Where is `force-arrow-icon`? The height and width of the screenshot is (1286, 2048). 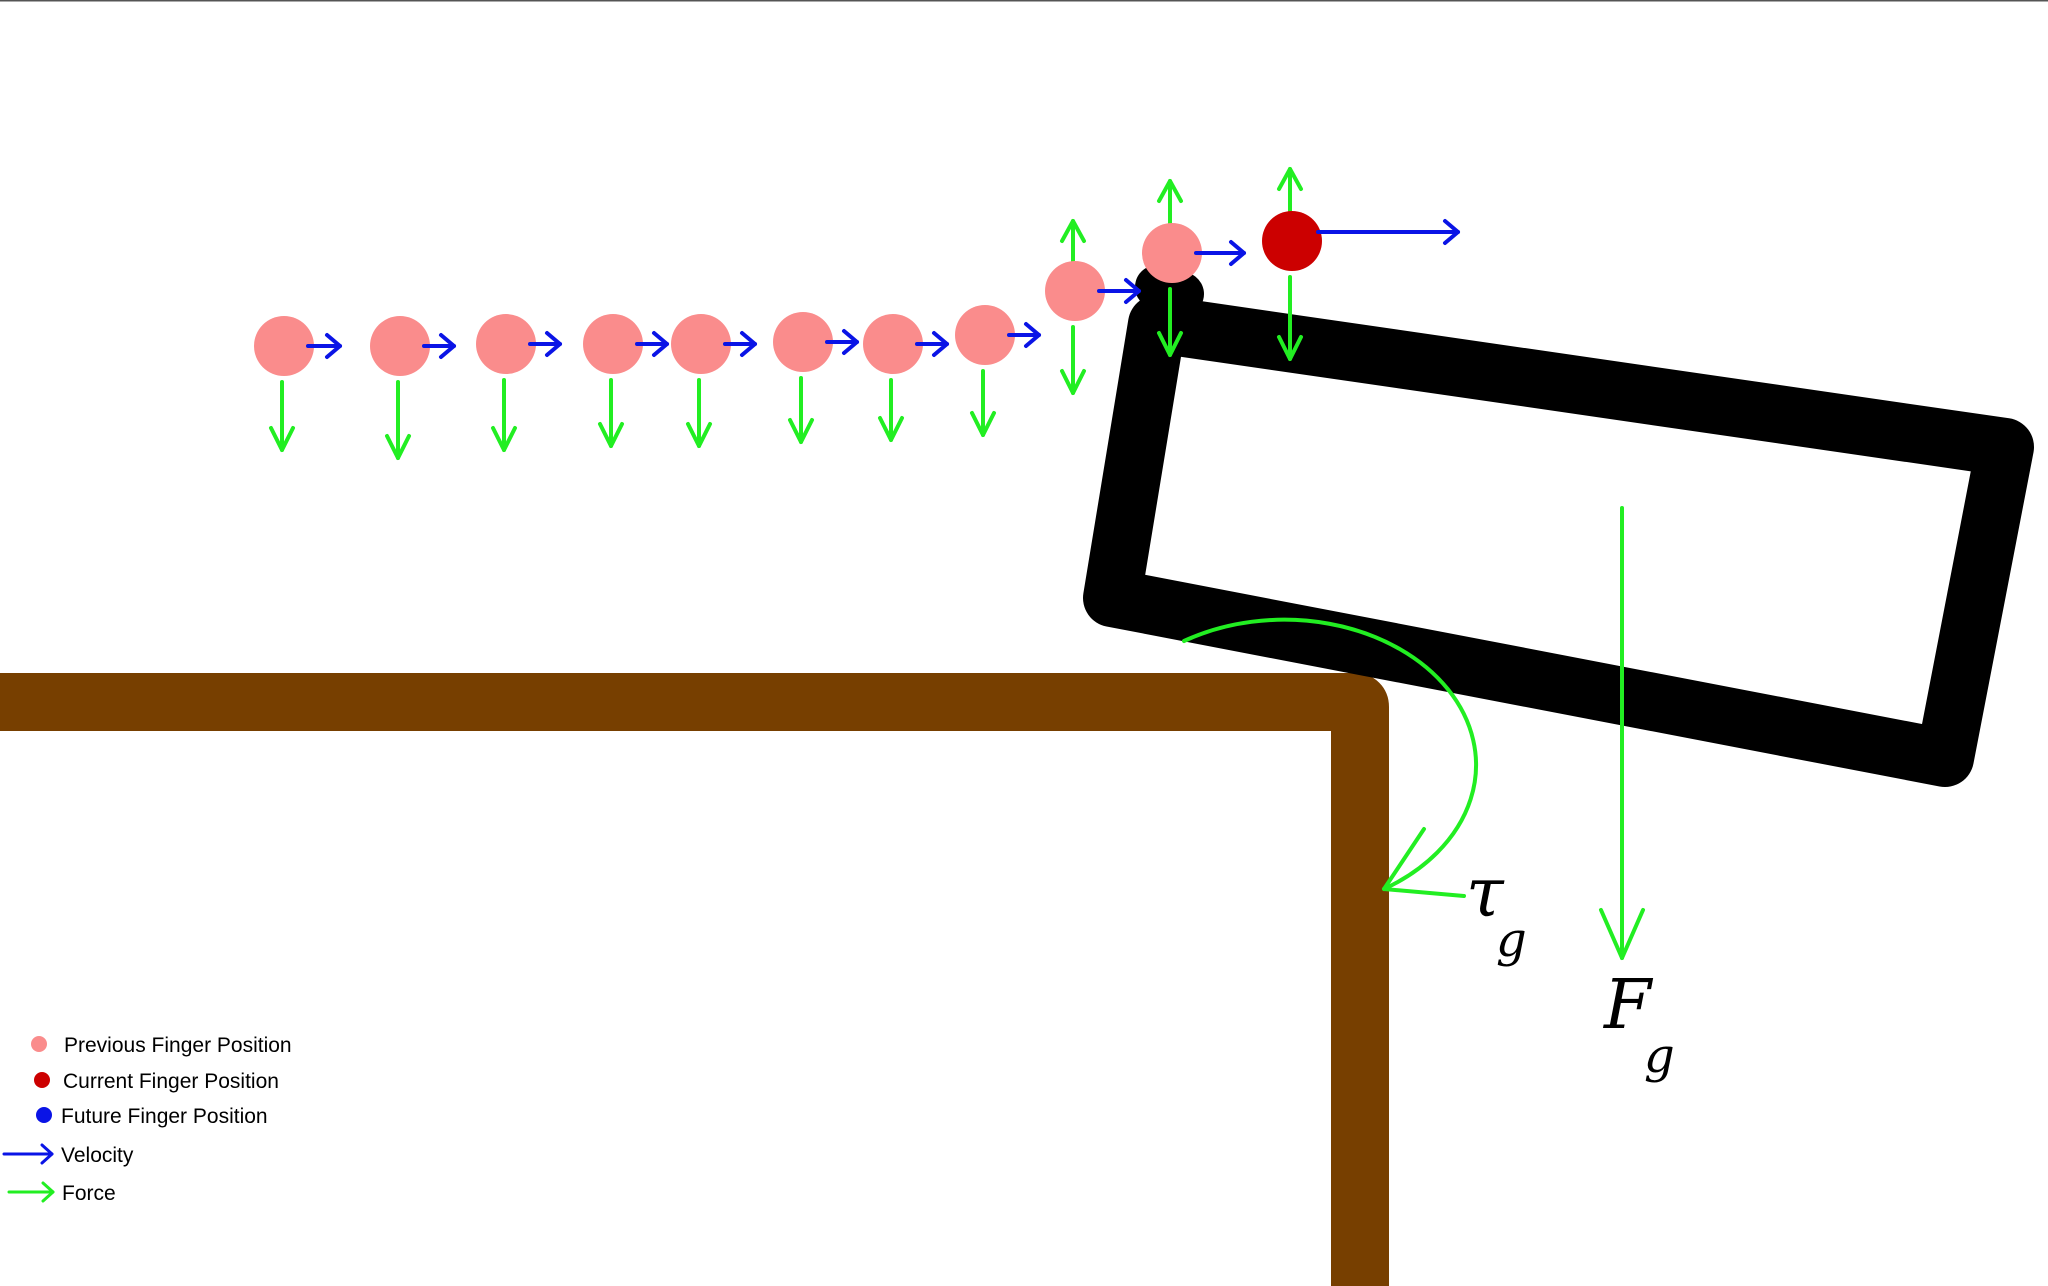
force-arrow-icon is located at coordinates (31, 1192).